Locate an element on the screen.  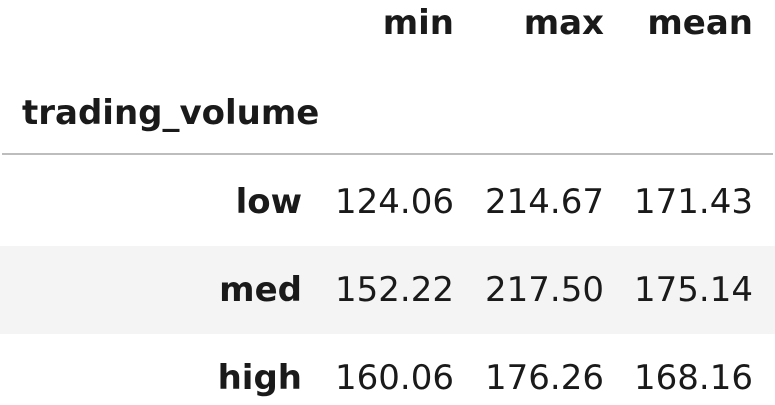
column-header-min: min is located at coordinates (418, 23).